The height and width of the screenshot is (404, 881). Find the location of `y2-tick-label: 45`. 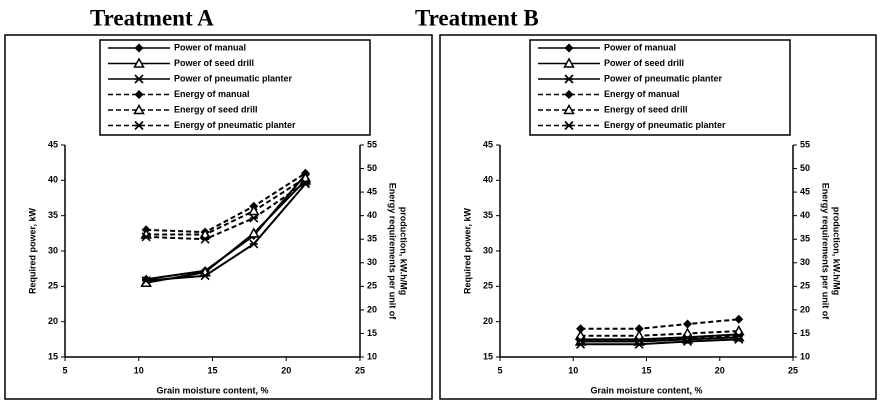

y2-tick-label: 45 is located at coordinates (372, 191).